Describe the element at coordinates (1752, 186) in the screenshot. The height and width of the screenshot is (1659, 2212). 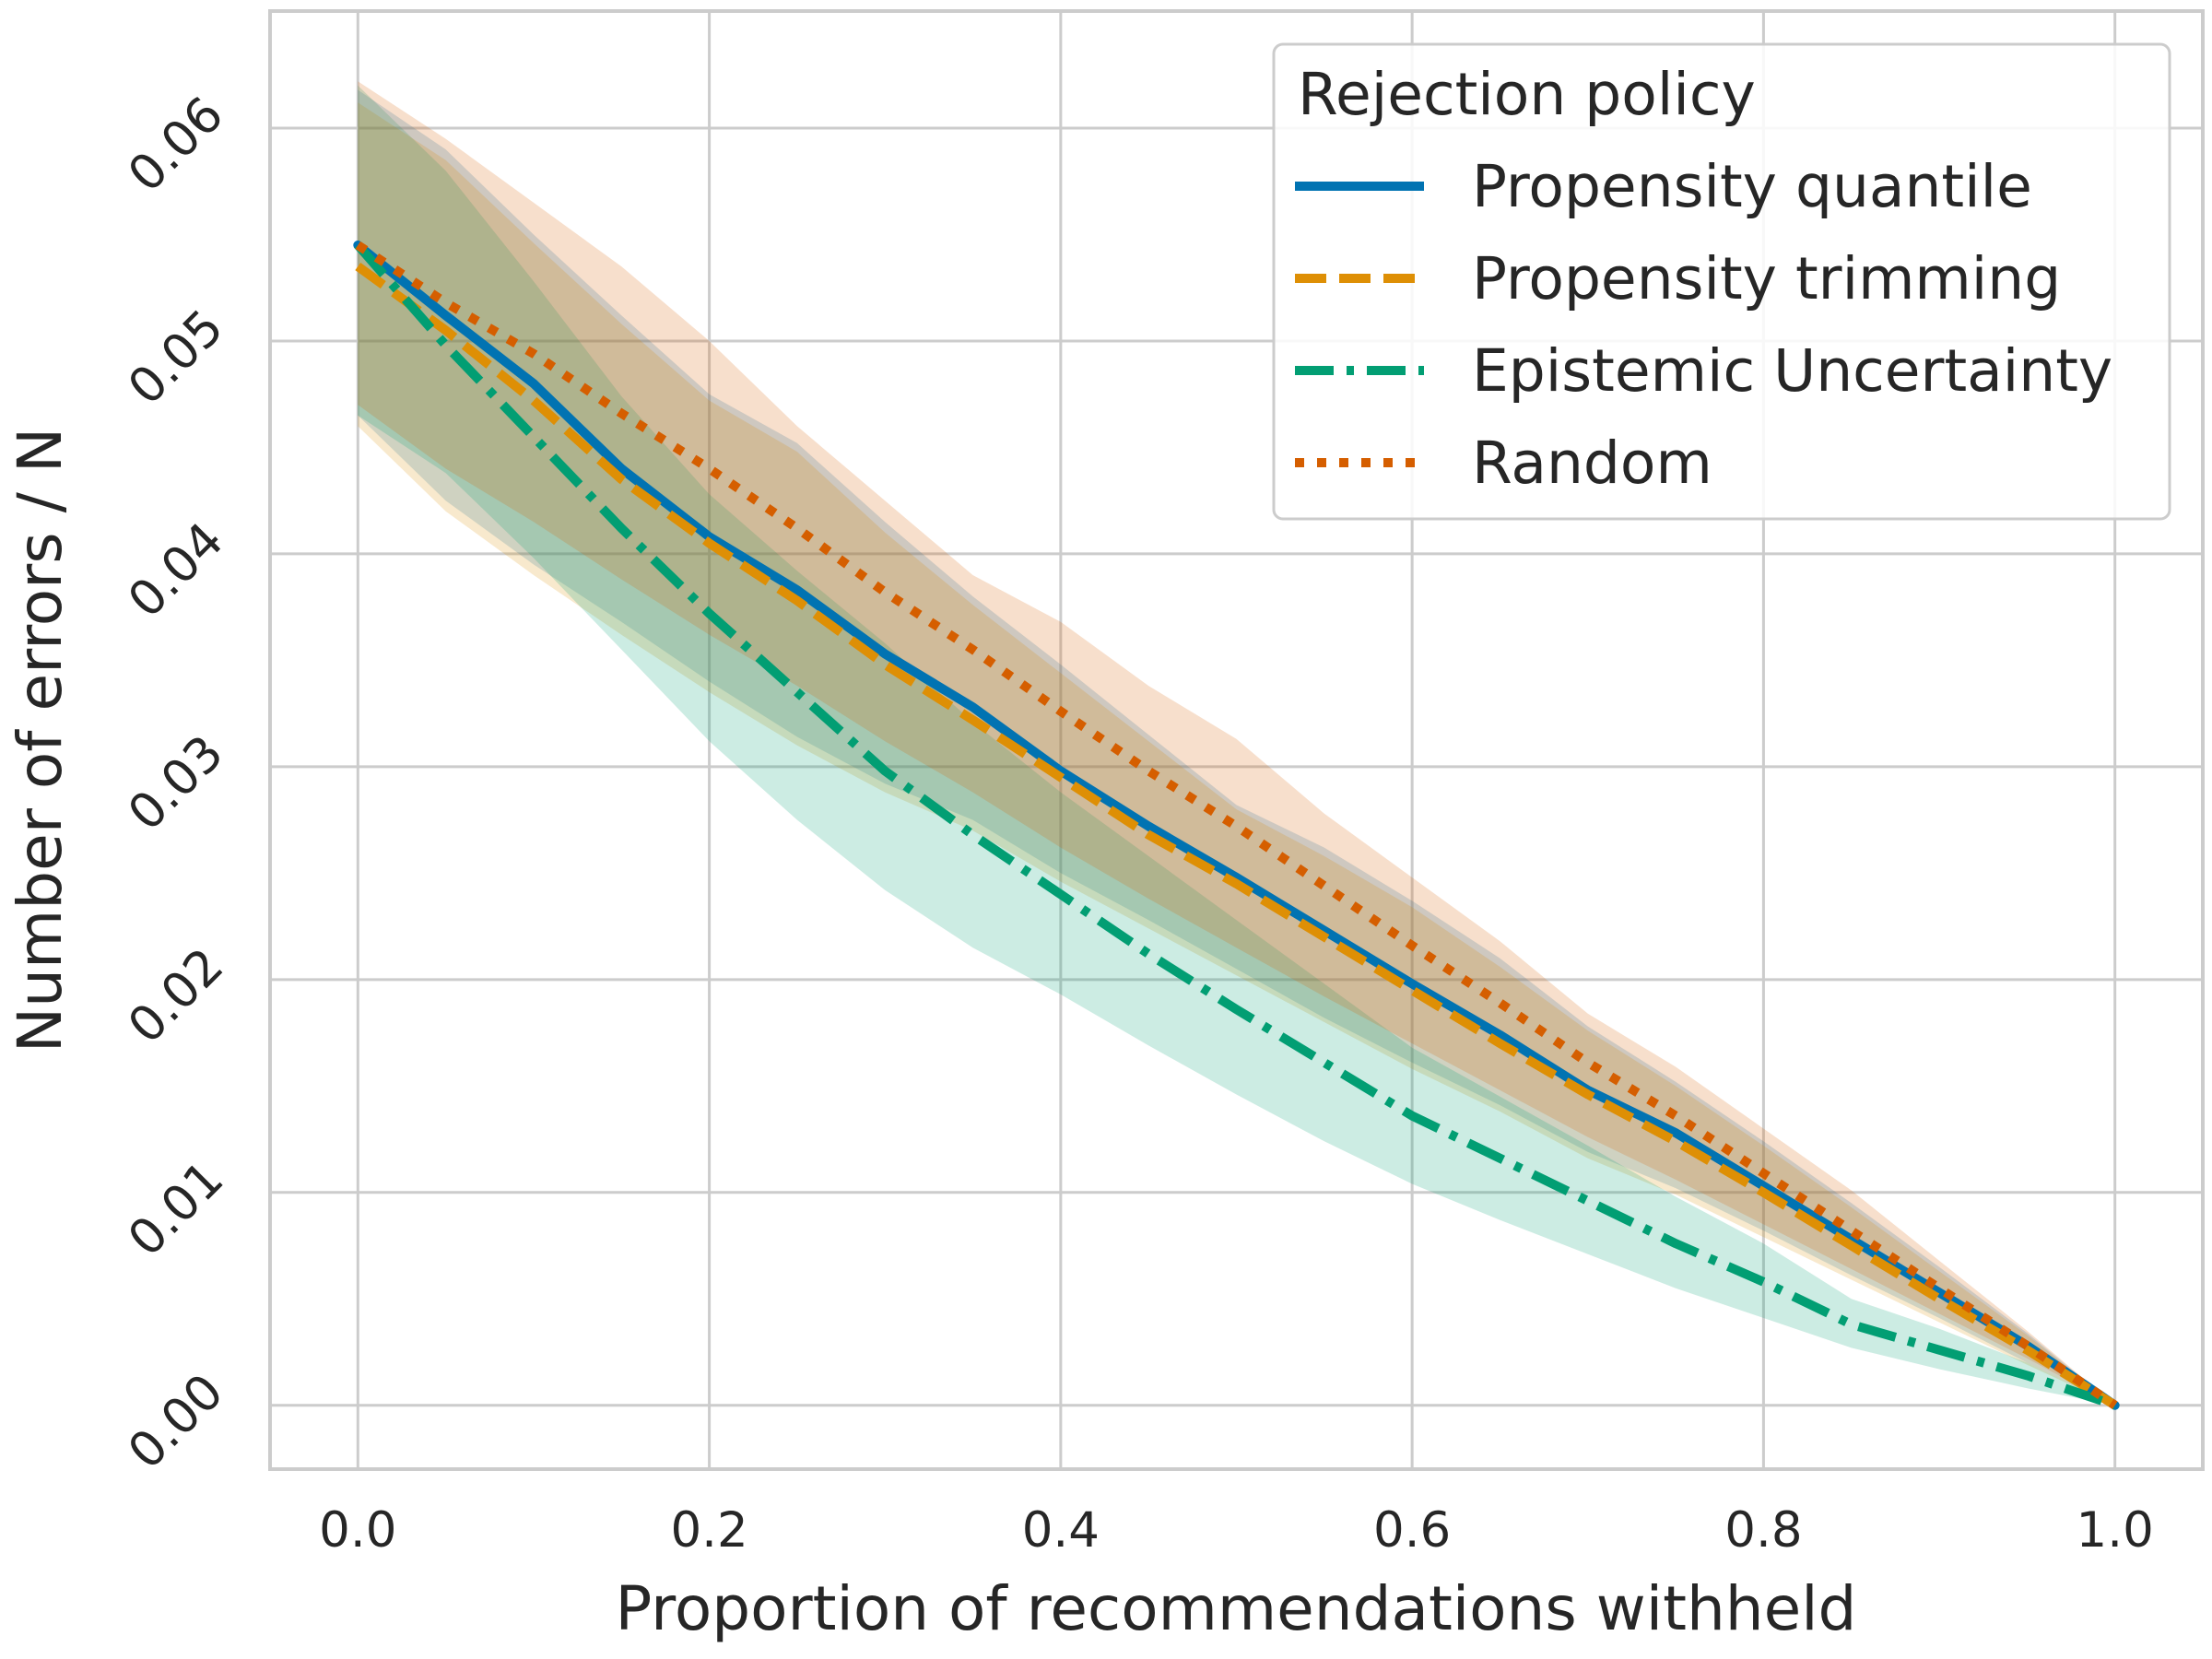
I see `legend-label: Propensity quantile` at that location.